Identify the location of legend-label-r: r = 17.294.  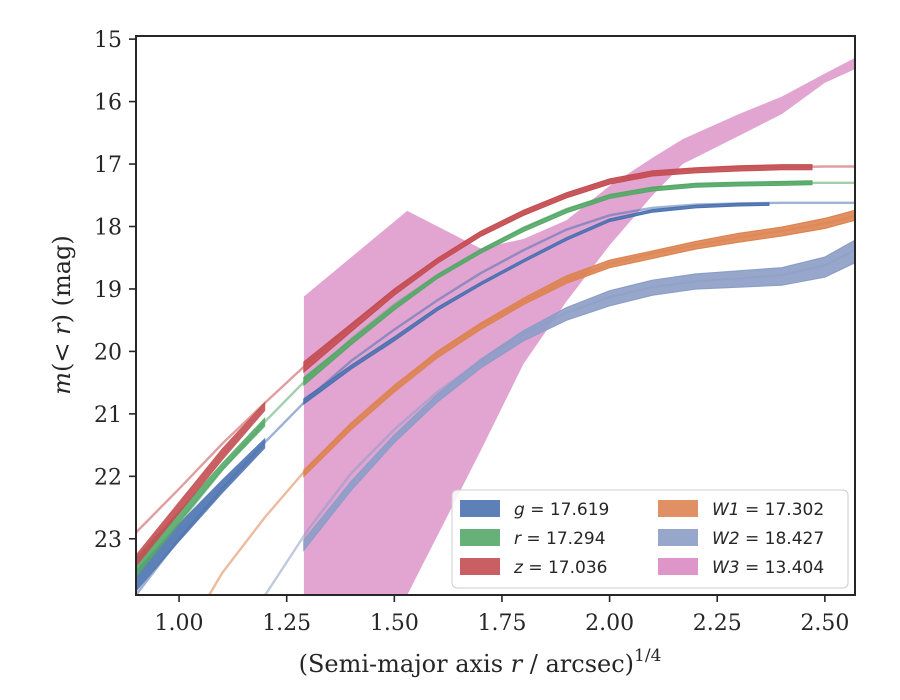
(560, 539).